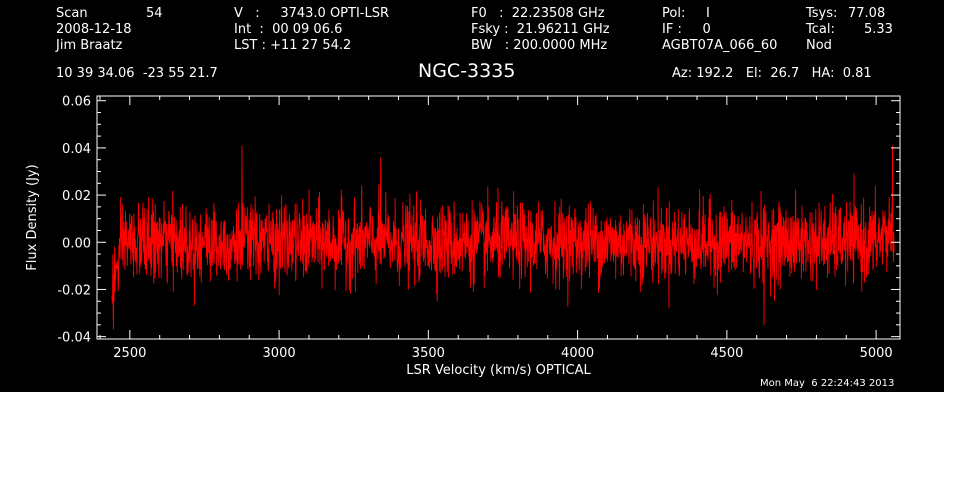 This screenshot has height=490, width=962. Describe the element at coordinates (819, 45) in the screenshot. I see `procedure: Nod` at that location.